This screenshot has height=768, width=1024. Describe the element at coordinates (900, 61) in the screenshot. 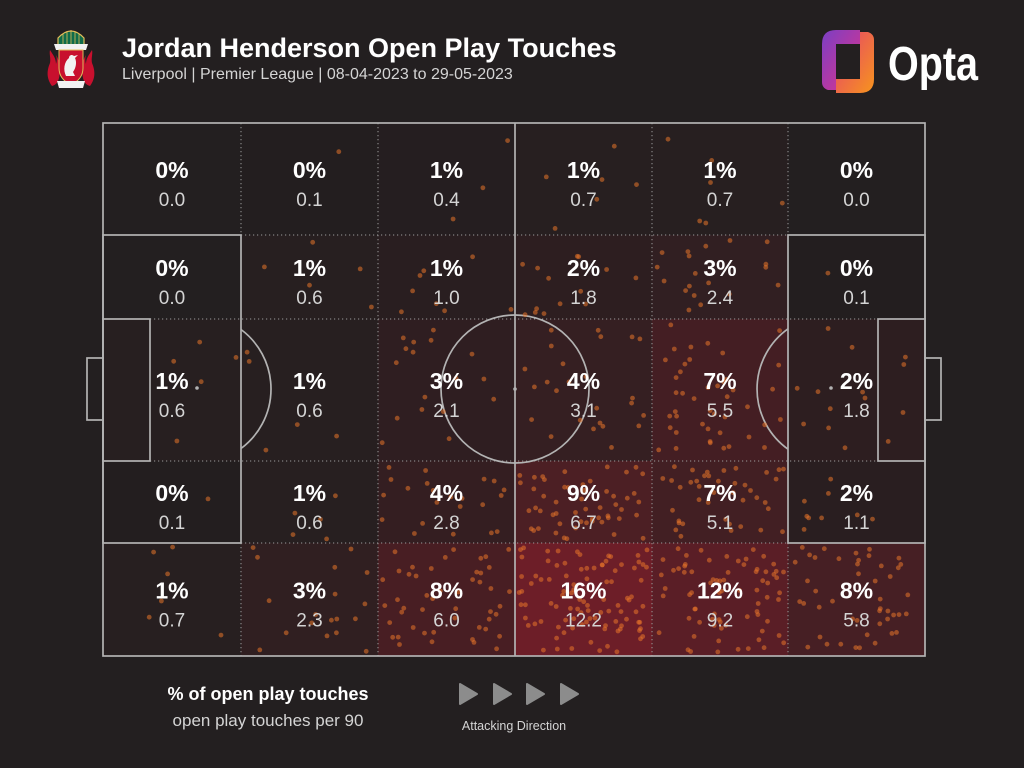

I see `opta-logo: Opta` at that location.